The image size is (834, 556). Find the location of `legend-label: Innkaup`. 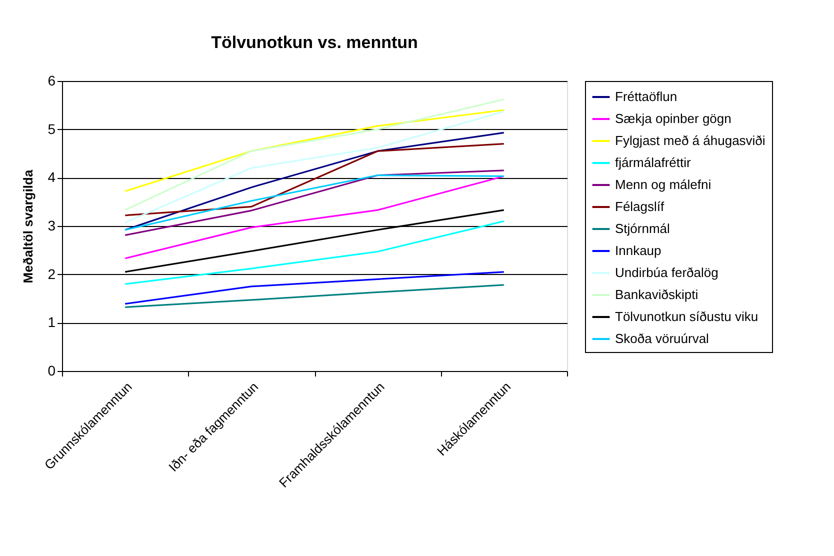

legend-label: Innkaup is located at coordinates (638, 250).